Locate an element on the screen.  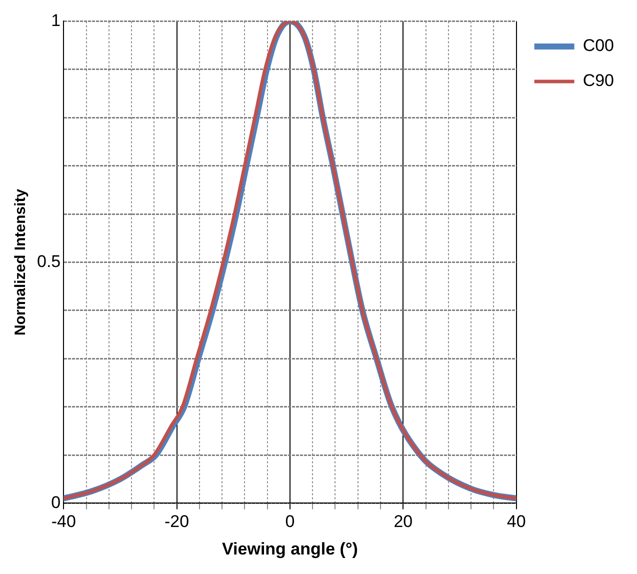
x-tick-label: 0 is located at coordinates (290, 522).